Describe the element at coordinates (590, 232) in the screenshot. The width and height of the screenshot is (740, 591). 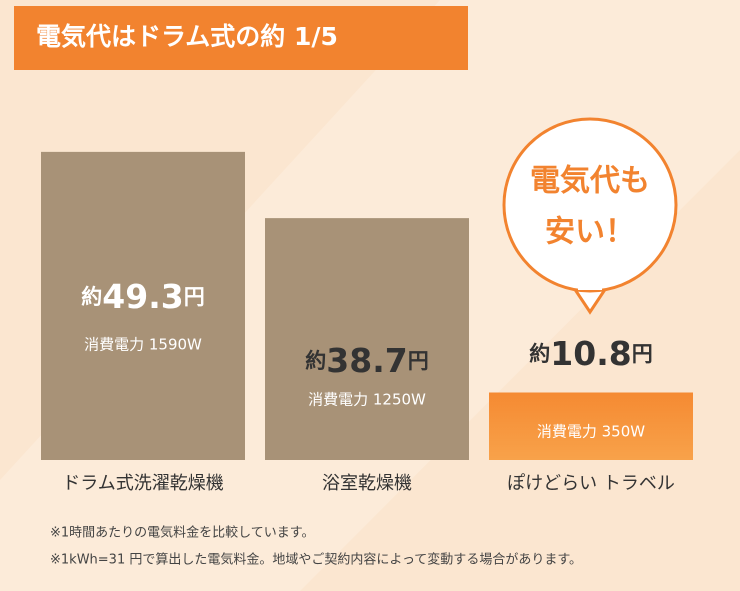
I see `callout-text: 安い！` at that location.